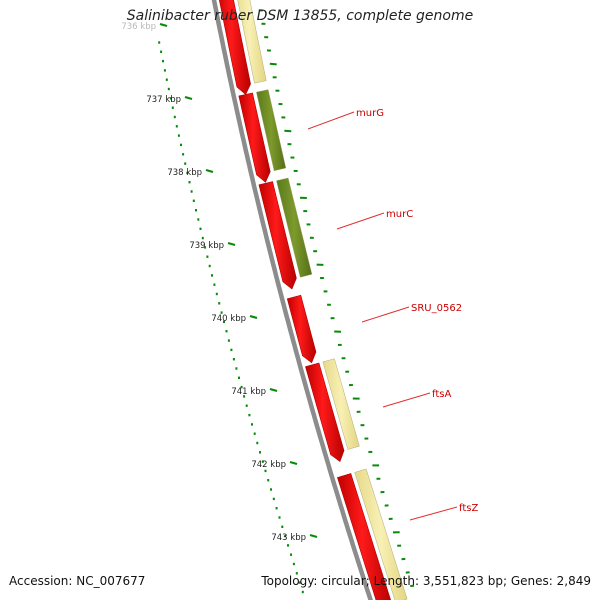 The width and height of the screenshot is (600, 600). What do you see at coordinates (111, 581) in the screenshot?
I see `accession-value: NC_007677` at bounding box center [111, 581].